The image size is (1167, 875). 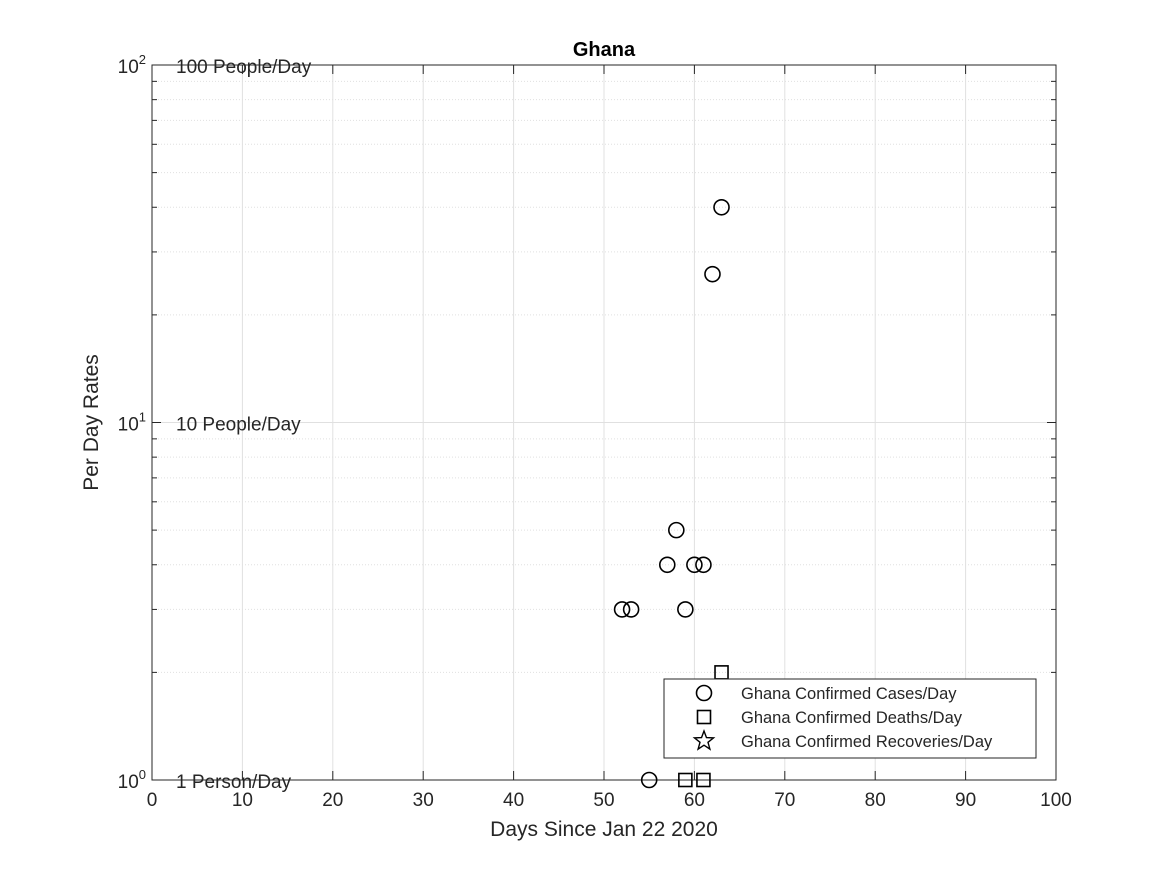 I want to click on legend-entry-label: Ghana Confirmed Deaths/Day, so click(x=852, y=718).